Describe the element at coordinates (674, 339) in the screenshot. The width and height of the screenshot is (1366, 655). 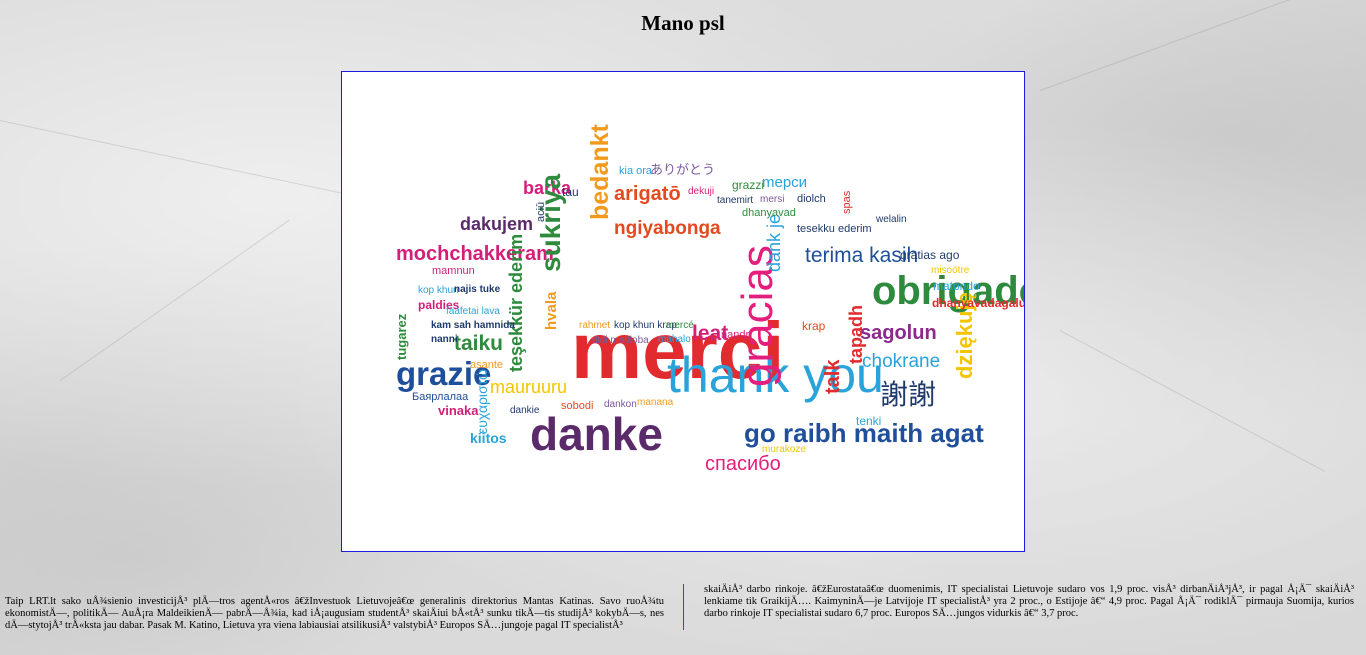
I see `cloud-word: mahalo` at that location.